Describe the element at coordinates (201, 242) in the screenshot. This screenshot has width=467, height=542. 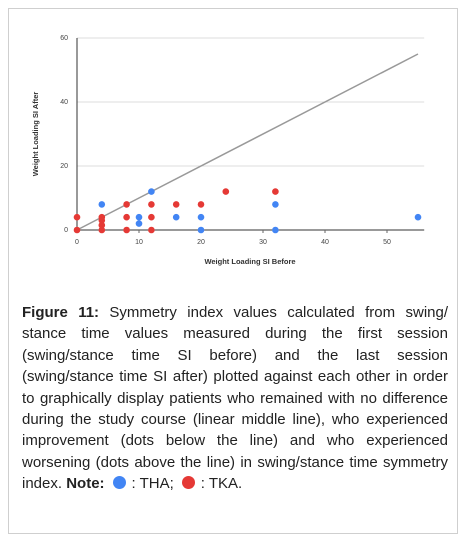
I see `x-tick-label: 20` at that location.